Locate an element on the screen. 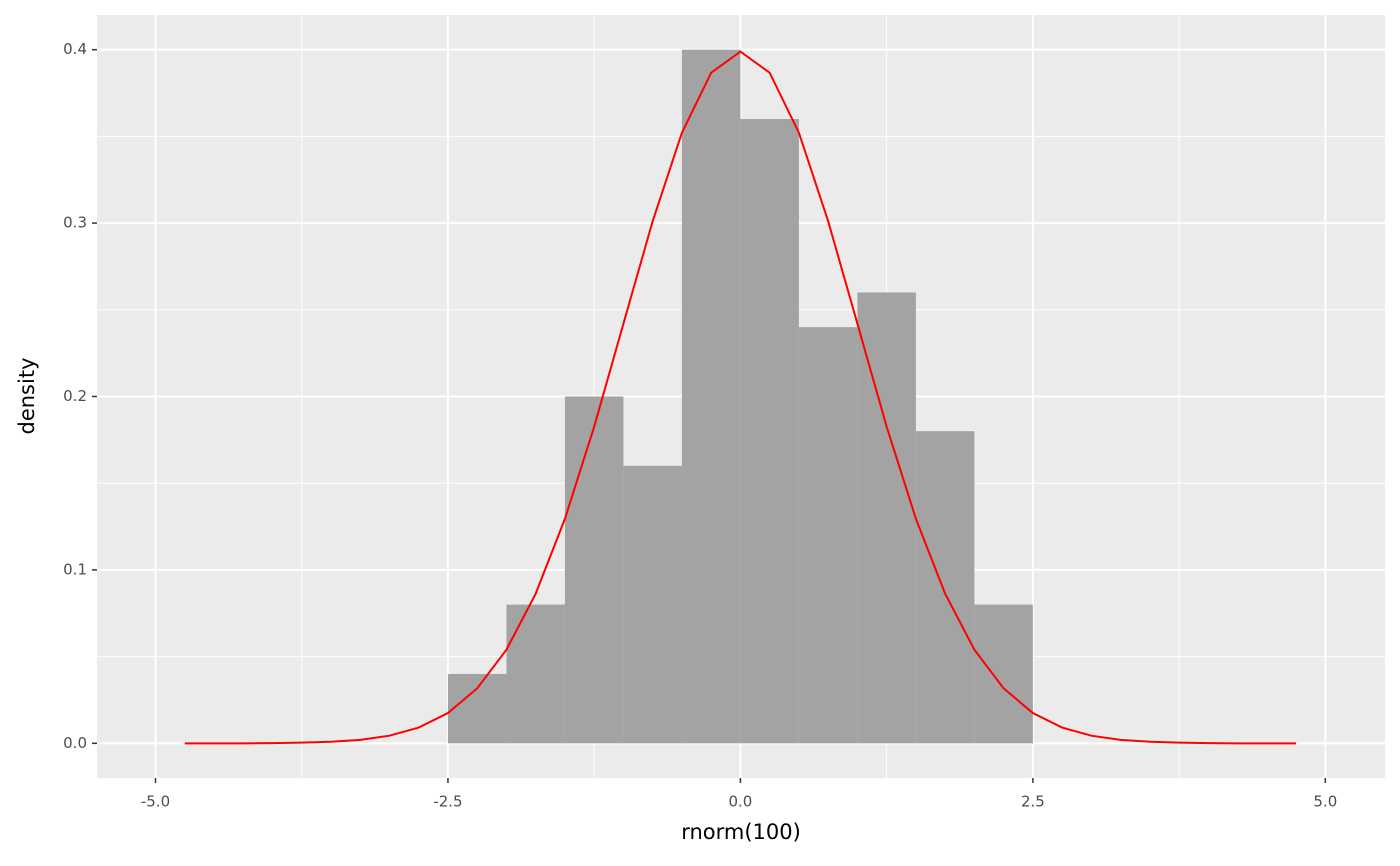 This screenshot has height=866, width=1400. y-tick-label: 0.0 is located at coordinates (75, 743).